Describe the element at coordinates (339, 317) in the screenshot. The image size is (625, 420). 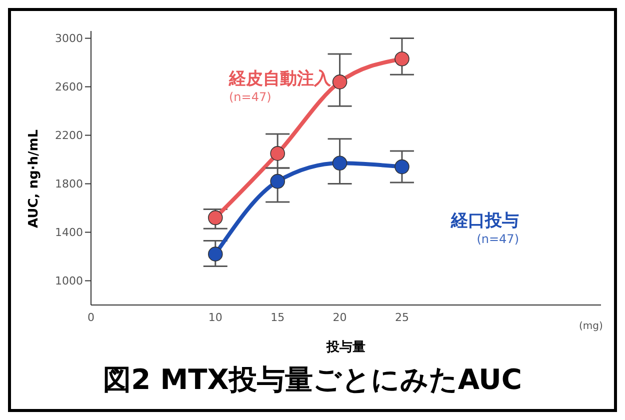
I see `x-tick-label: 20` at that location.